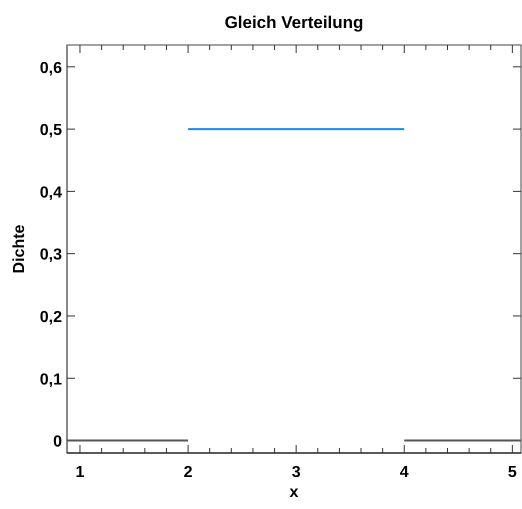  I want to click on y-tick-label: 0,5, so click(51, 131).